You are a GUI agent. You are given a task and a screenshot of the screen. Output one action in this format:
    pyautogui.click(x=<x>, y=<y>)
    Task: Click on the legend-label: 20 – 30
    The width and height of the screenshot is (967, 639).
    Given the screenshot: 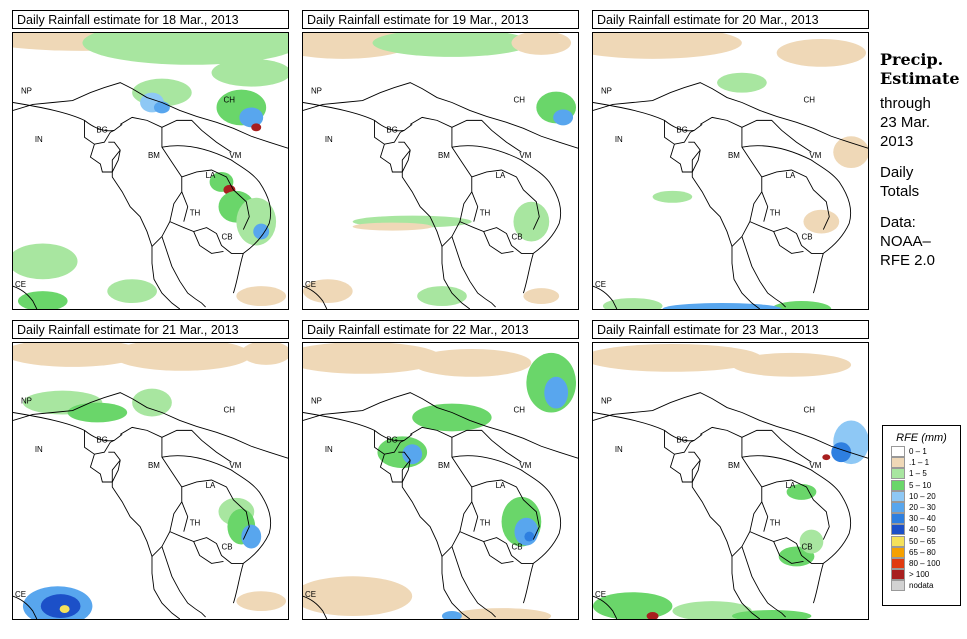 What is the action you would take?
    pyautogui.click(x=922, y=507)
    